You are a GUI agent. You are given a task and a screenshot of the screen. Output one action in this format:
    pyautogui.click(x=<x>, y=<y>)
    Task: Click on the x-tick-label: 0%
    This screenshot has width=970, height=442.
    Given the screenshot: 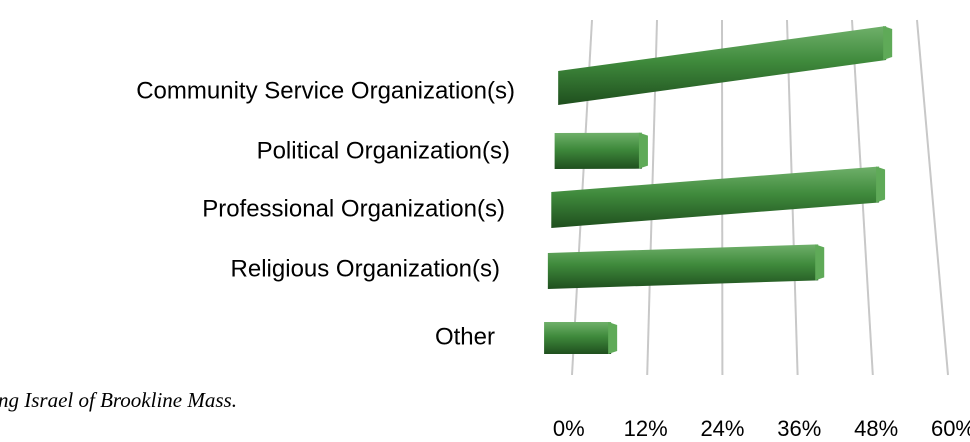 What is the action you would take?
    pyautogui.click(x=569, y=428)
    